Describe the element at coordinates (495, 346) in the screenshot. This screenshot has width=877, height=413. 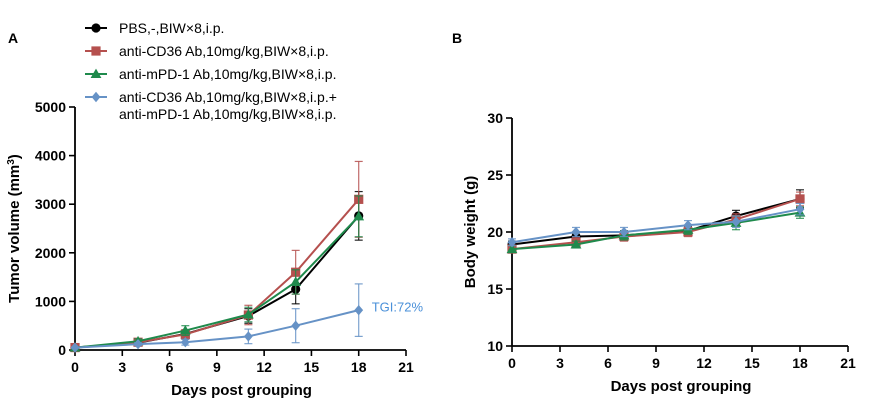
I see `y-tick-label: 10` at that location.